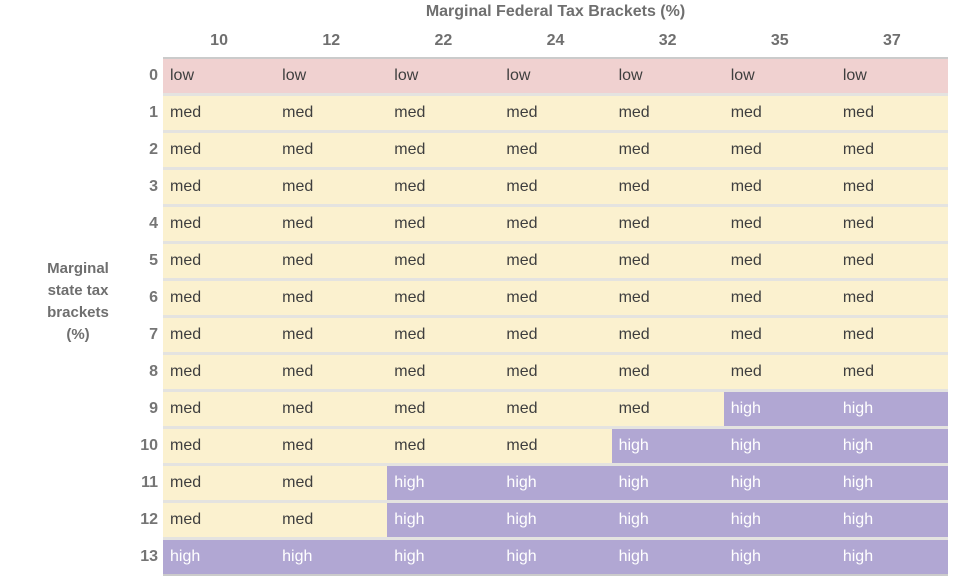 This screenshot has height=588, width=968. I want to click on row-label: 2, so click(153, 149).